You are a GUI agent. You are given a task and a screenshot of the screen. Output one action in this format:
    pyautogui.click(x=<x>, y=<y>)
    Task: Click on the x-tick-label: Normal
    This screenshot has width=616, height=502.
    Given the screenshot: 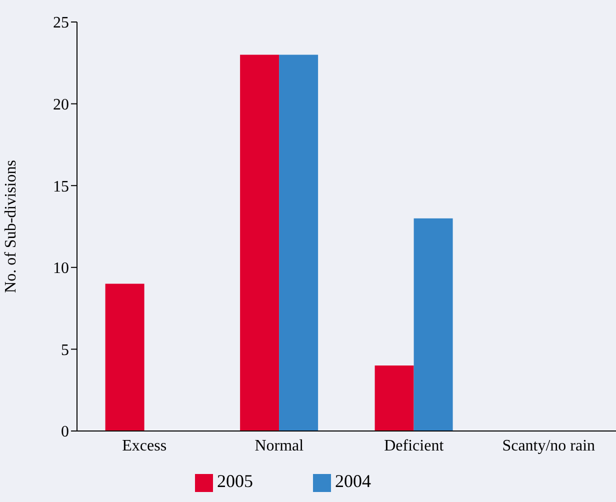 What is the action you would take?
    pyautogui.click(x=279, y=445)
    